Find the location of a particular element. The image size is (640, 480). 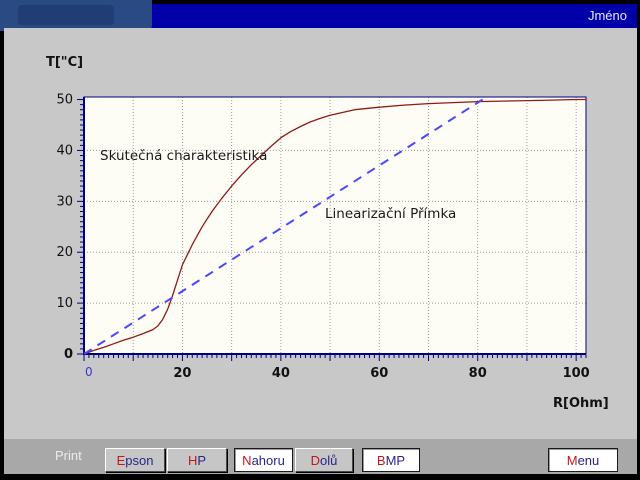

menu-button-hotkey: M is located at coordinates (572, 460).